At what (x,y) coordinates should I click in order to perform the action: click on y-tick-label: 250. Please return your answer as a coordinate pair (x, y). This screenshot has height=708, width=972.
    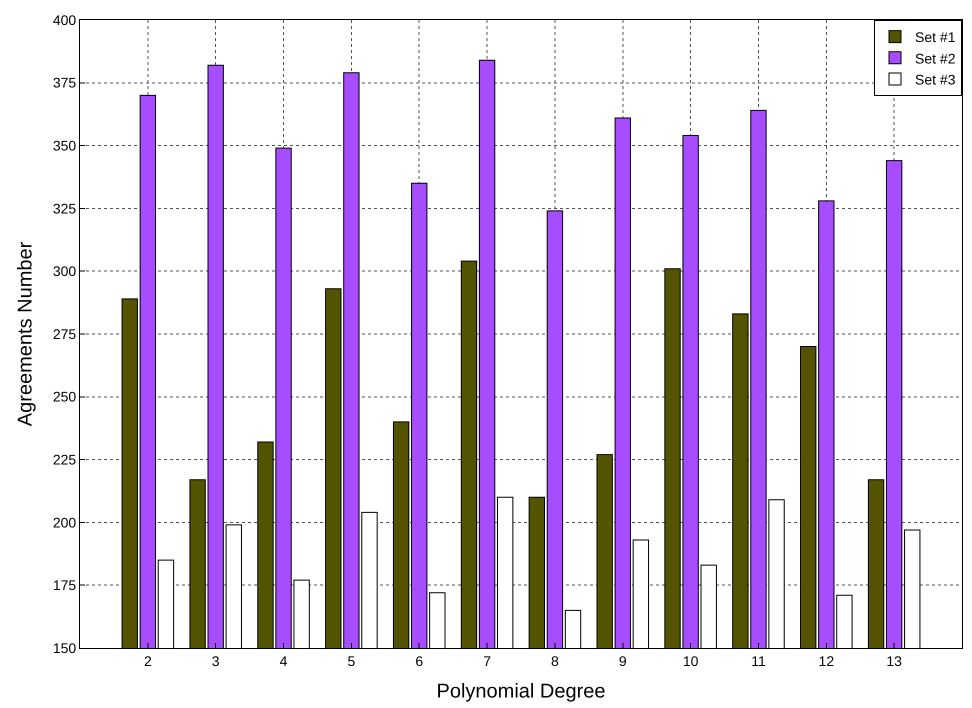
    Looking at the image, I should click on (64, 396).